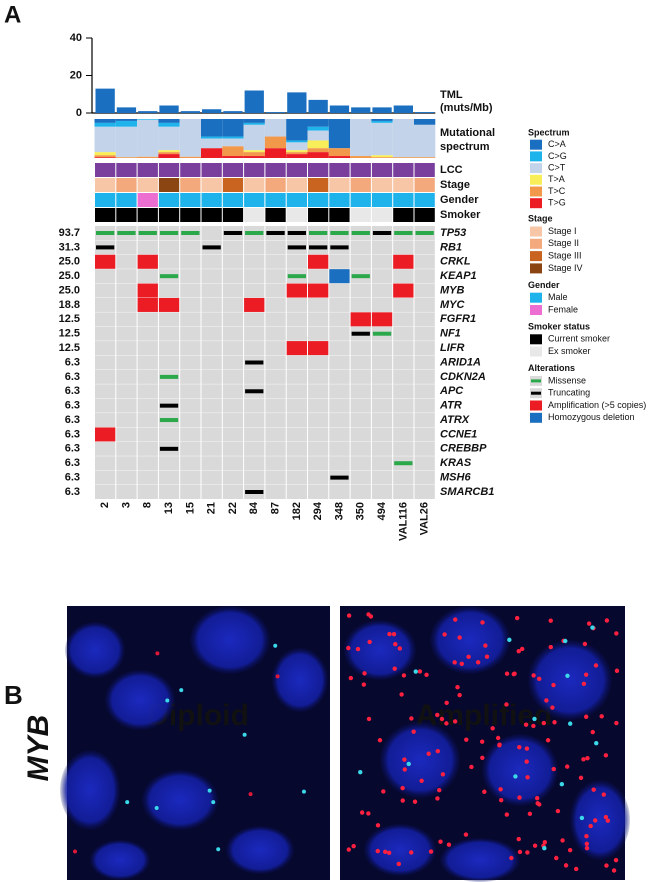  Describe the element at coordinates (275, 508) in the screenshot. I see `sample-label: 87` at that location.